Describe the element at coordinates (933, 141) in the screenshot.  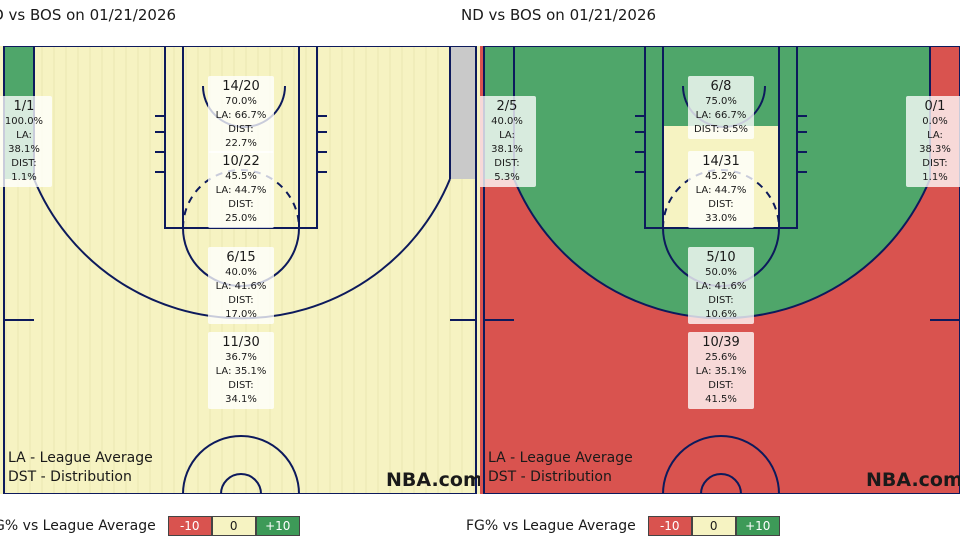
I see `zone-right-corner: 0/1 0.0% LA: 38.3% DIST: 1.1%` at that location.